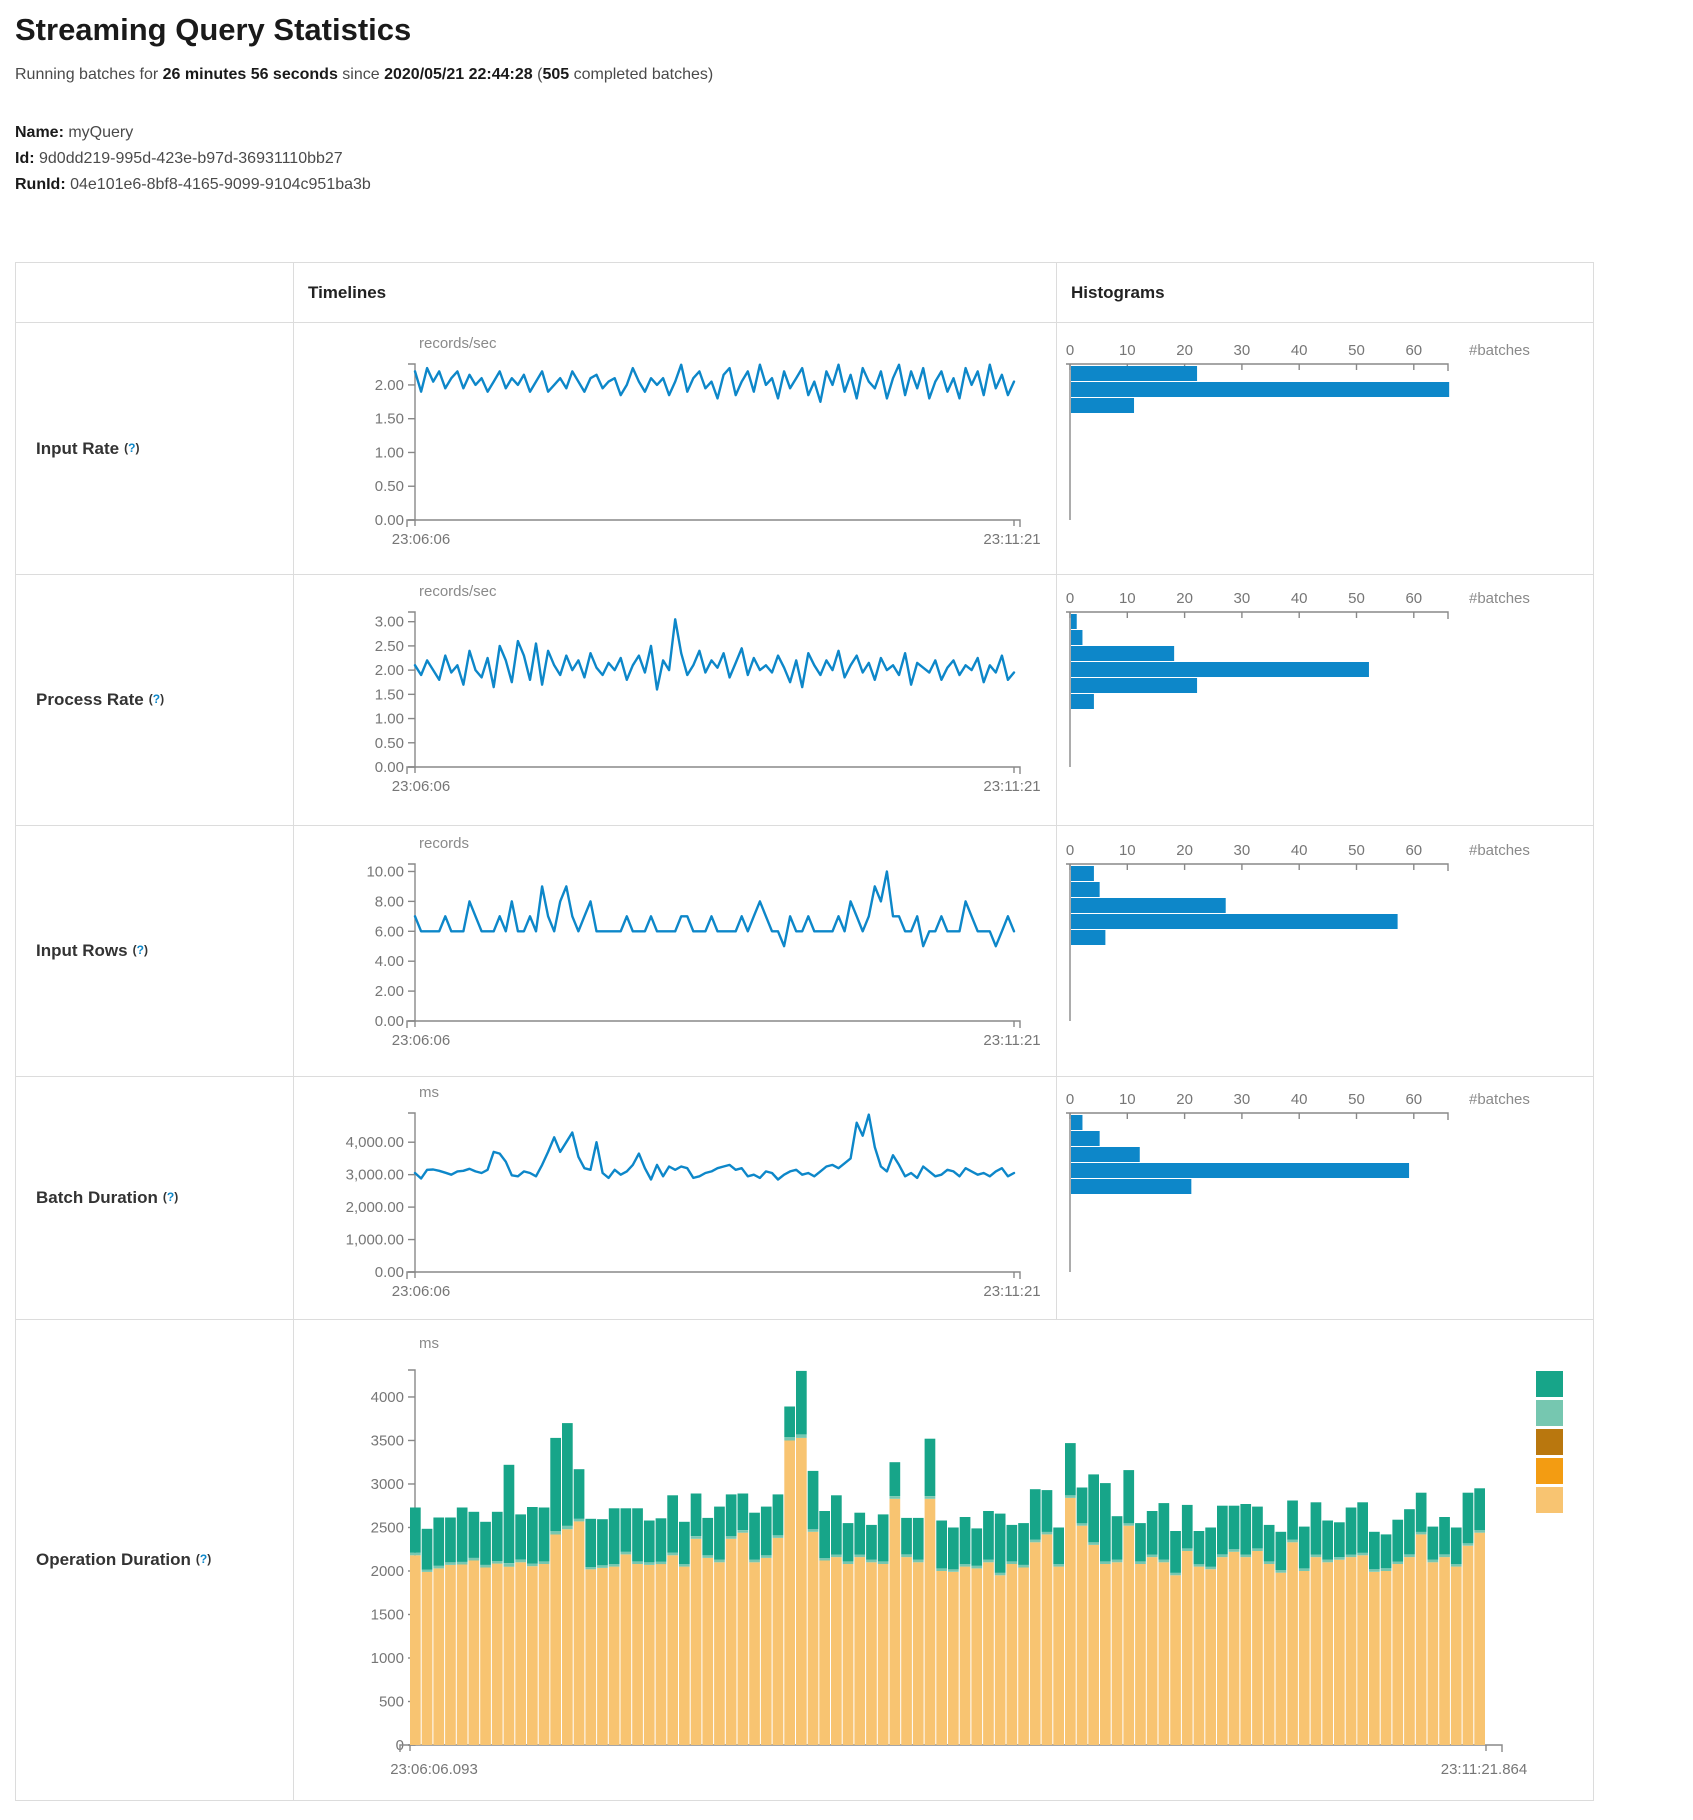  What do you see at coordinates (1324, 700) in the screenshot?
I see `process-rate-histogram-chart: 0 10 20 30 40 50 60 #batches` at bounding box center [1324, 700].